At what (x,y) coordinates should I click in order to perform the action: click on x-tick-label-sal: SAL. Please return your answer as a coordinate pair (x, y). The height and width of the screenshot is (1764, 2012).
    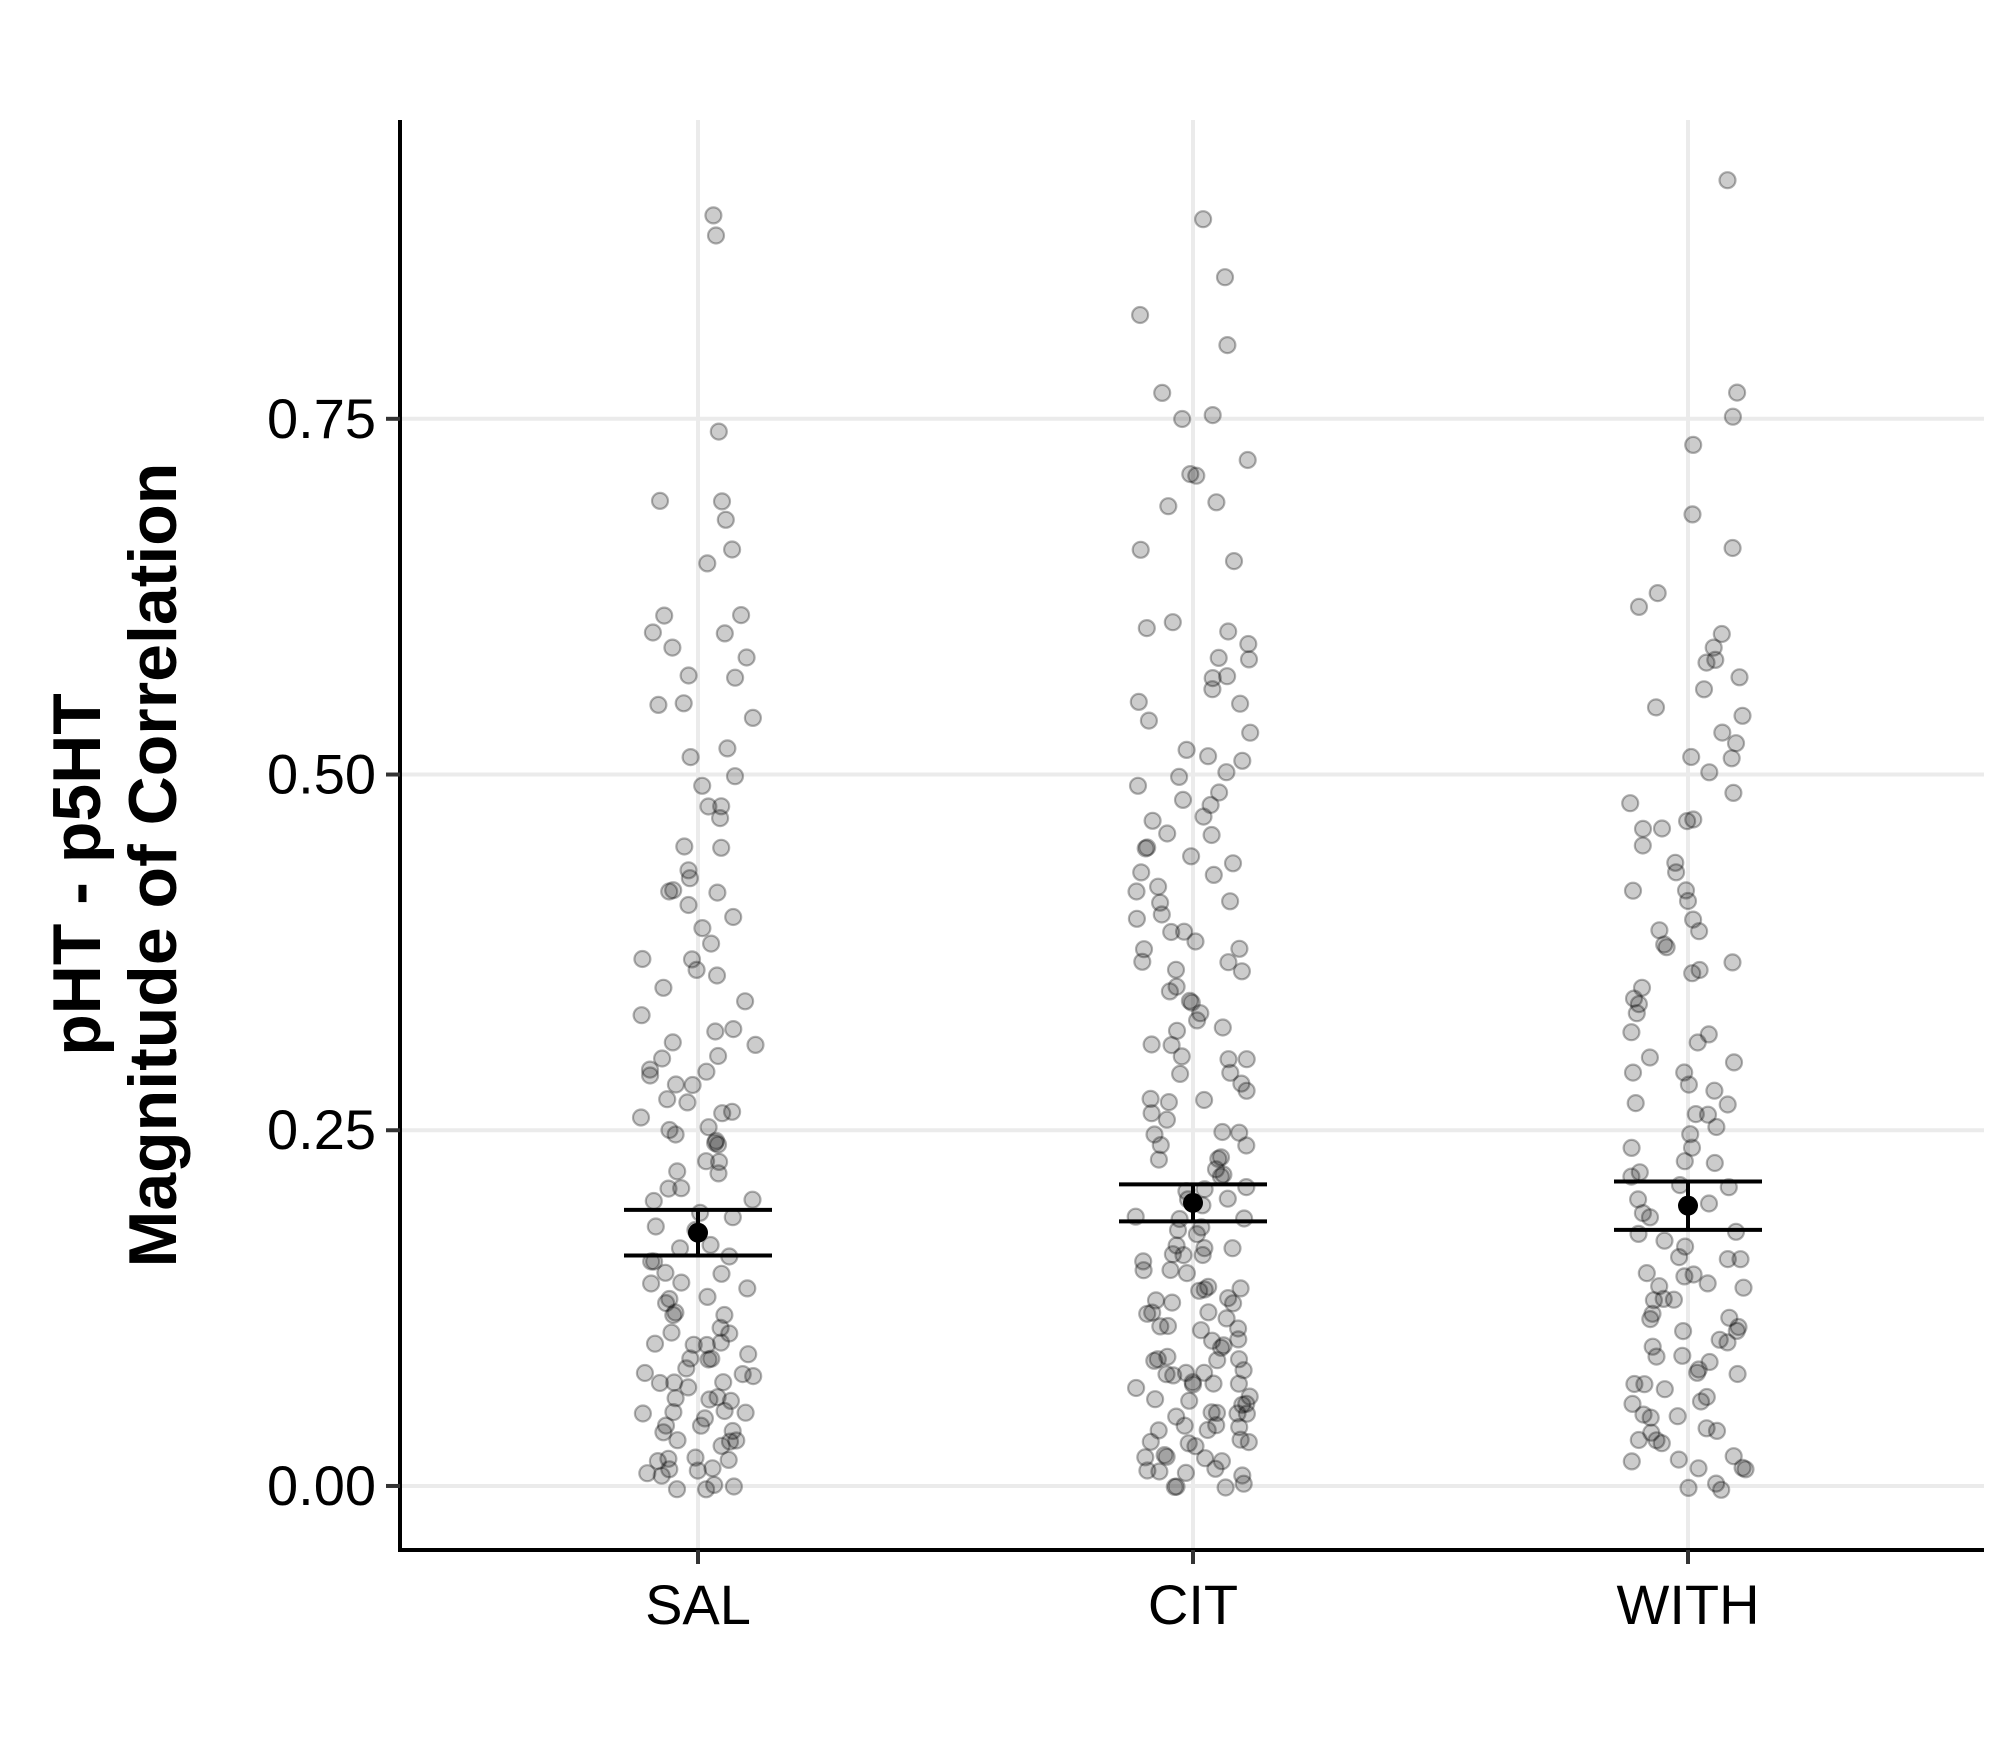
    Looking at the image, I should click on (698, 1604).